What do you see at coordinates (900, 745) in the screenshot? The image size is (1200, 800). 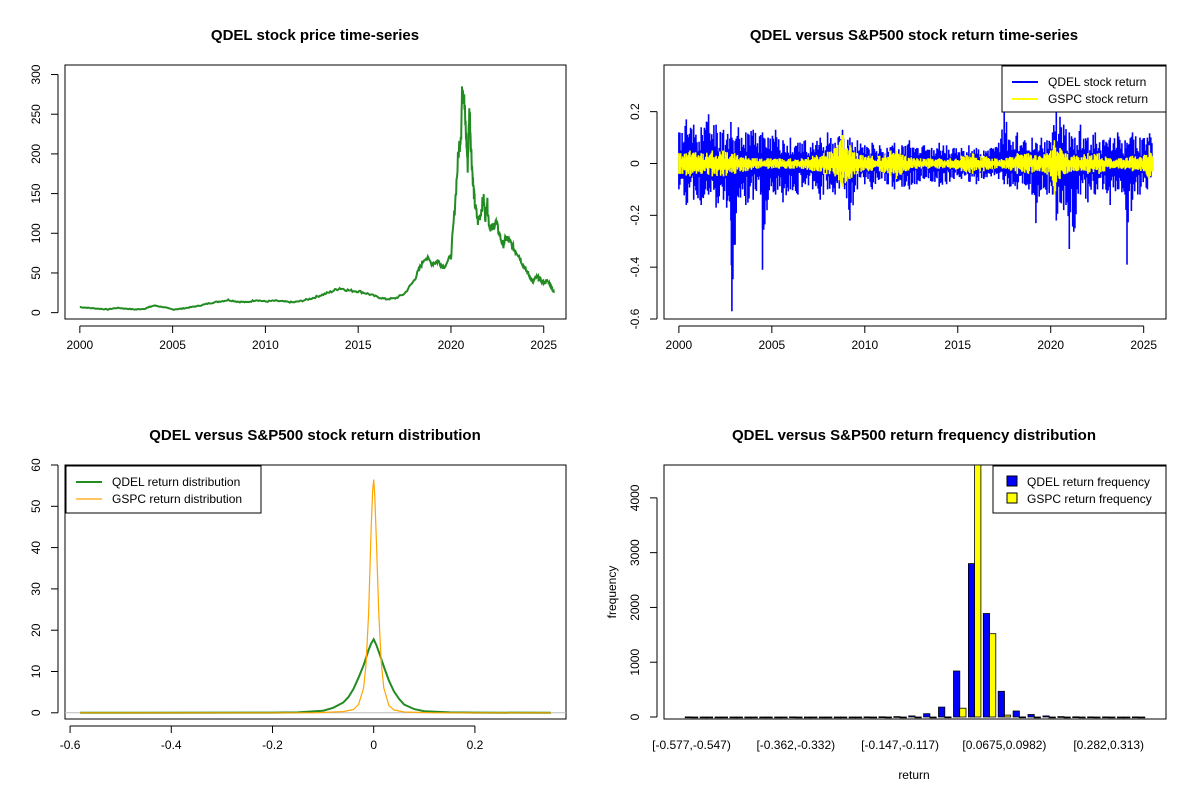 I see `frequency-x-tick-label: [-0.147,-0.117)` at bounding box center [900, 745].